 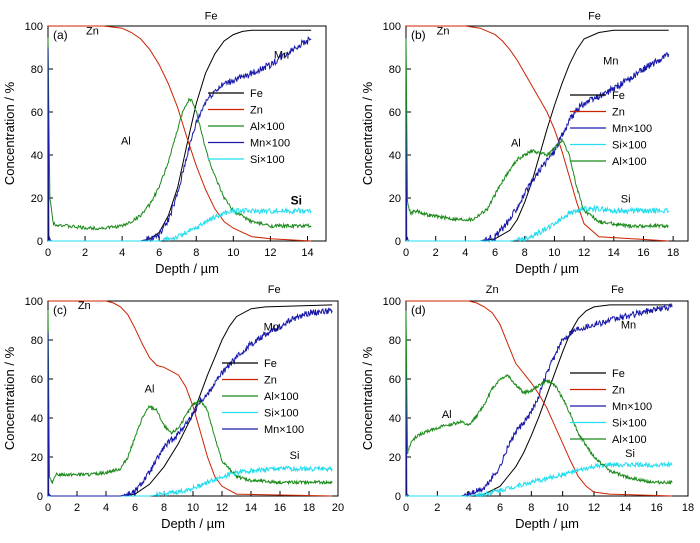 What do you see at coordinates (338, 508) in the screenshot?
I see `x-tick-label: 20` at bounding box center [338, 508].